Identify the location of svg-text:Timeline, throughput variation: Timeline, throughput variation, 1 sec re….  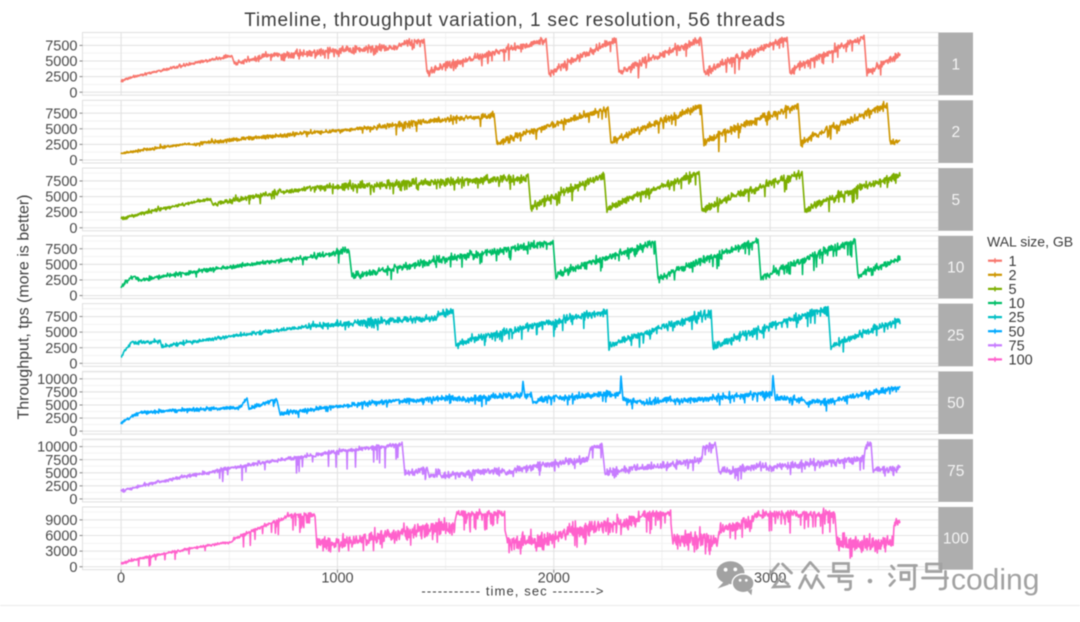
(515, 20).